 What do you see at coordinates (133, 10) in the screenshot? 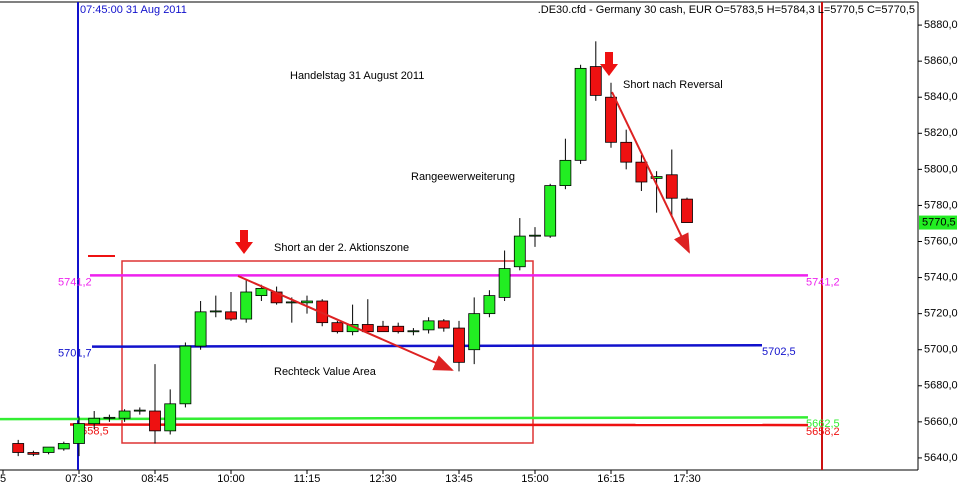
I see `cursor-label: 07:45:00 31 Aug 2011` at bounding box center [133, 10].